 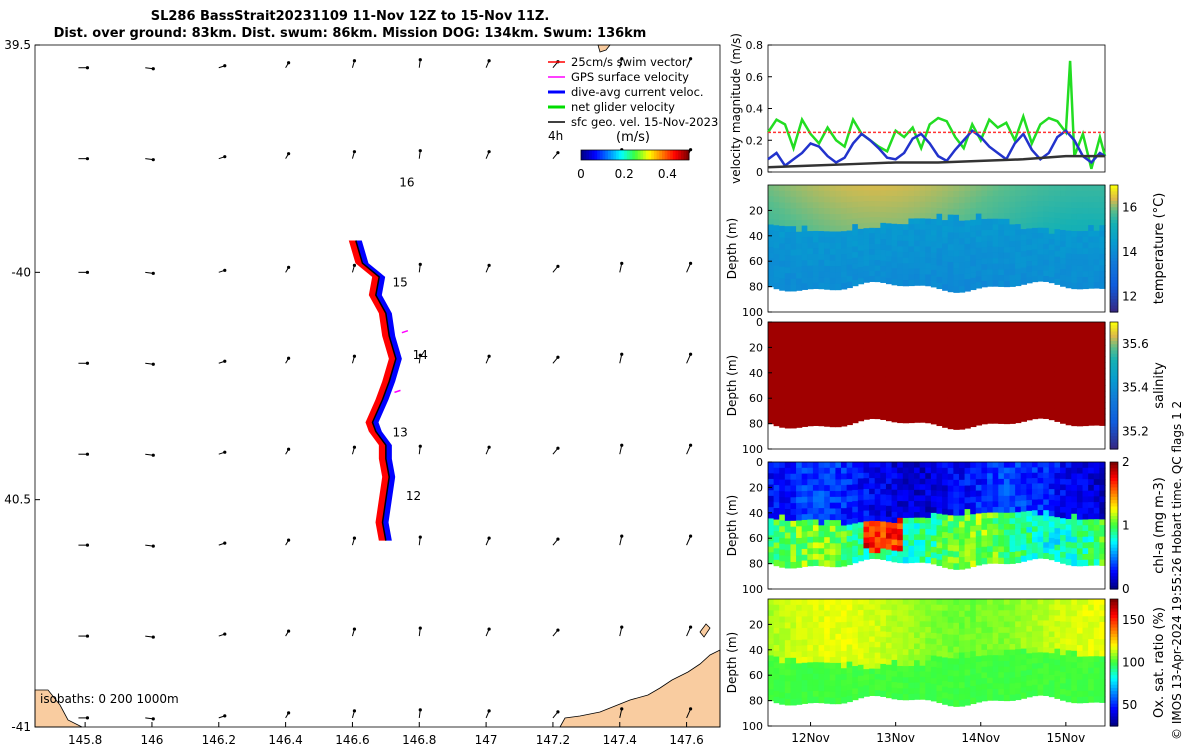 I want to click on velocity-y-tick-label: 0.2, so click(x=755, y=140).